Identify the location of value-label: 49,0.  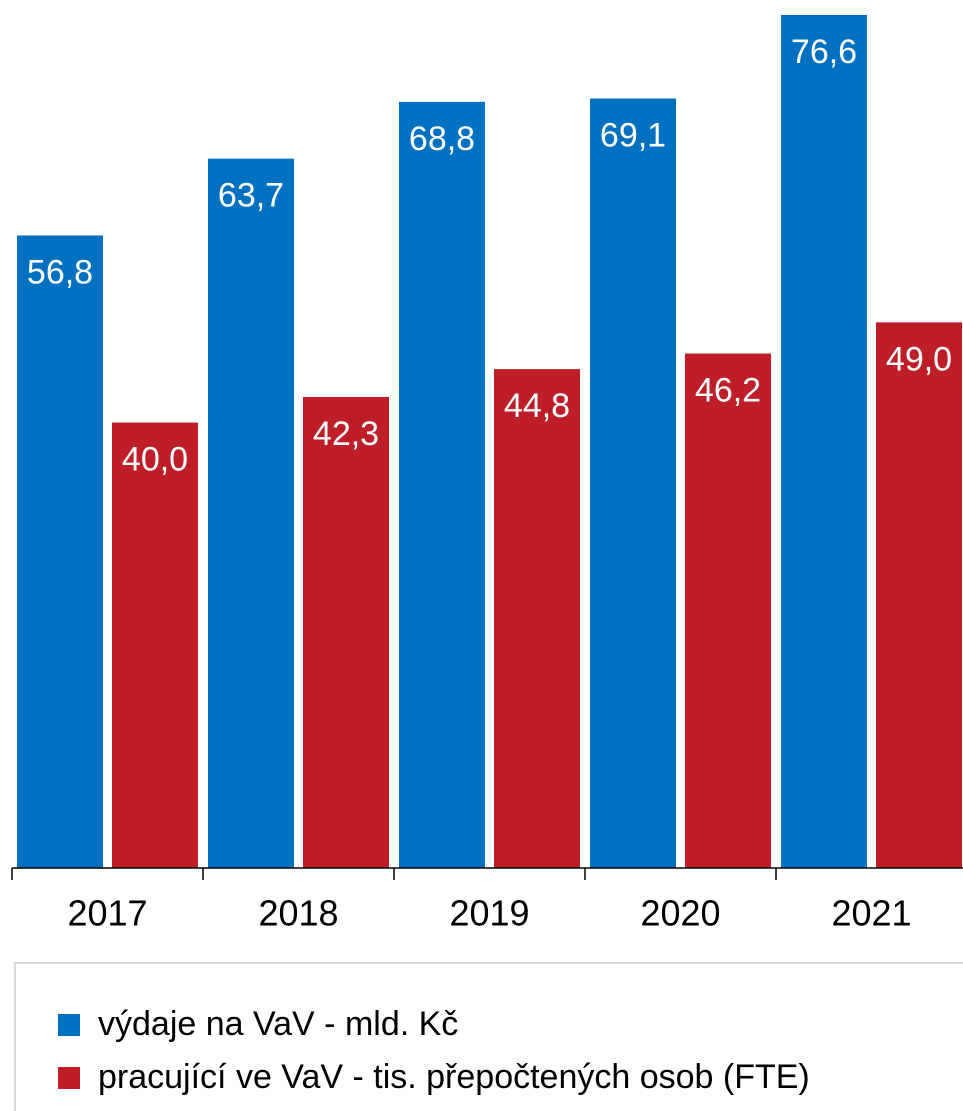
(919, 359).